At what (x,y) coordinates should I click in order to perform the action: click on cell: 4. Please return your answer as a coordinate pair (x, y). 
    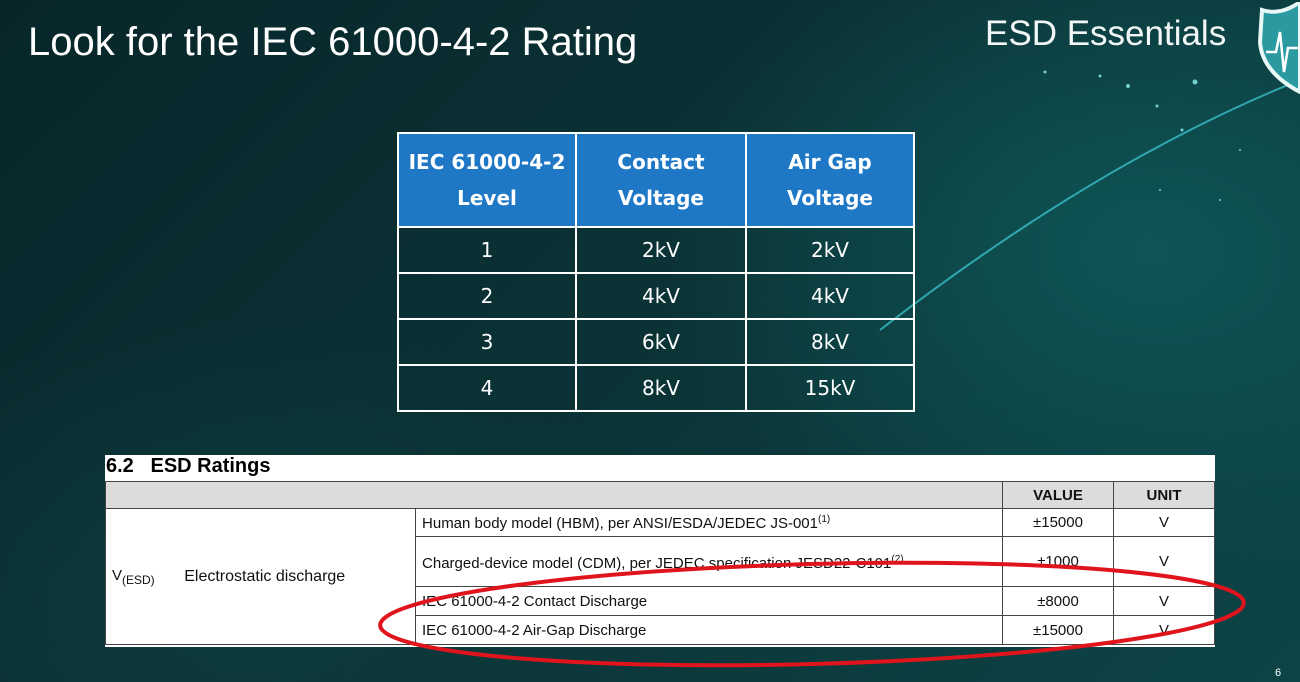
    Looking at the image, I should click on (487, 388).